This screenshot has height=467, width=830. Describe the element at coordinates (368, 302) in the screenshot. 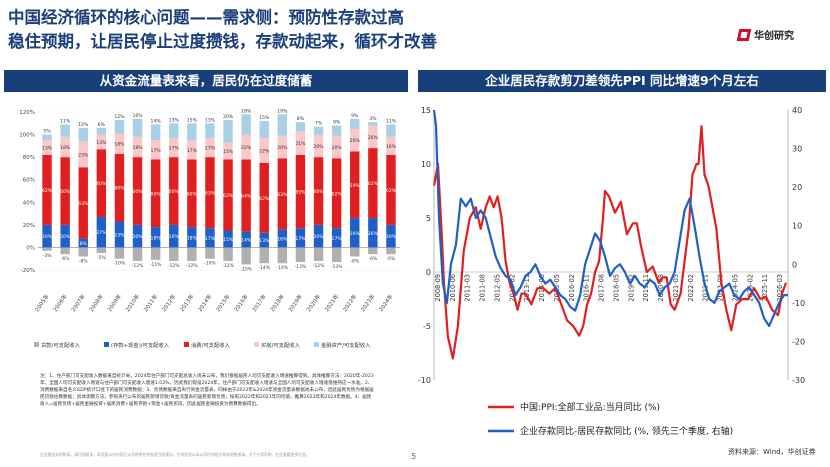

I see `x-tick-label: 2023年` at that location.